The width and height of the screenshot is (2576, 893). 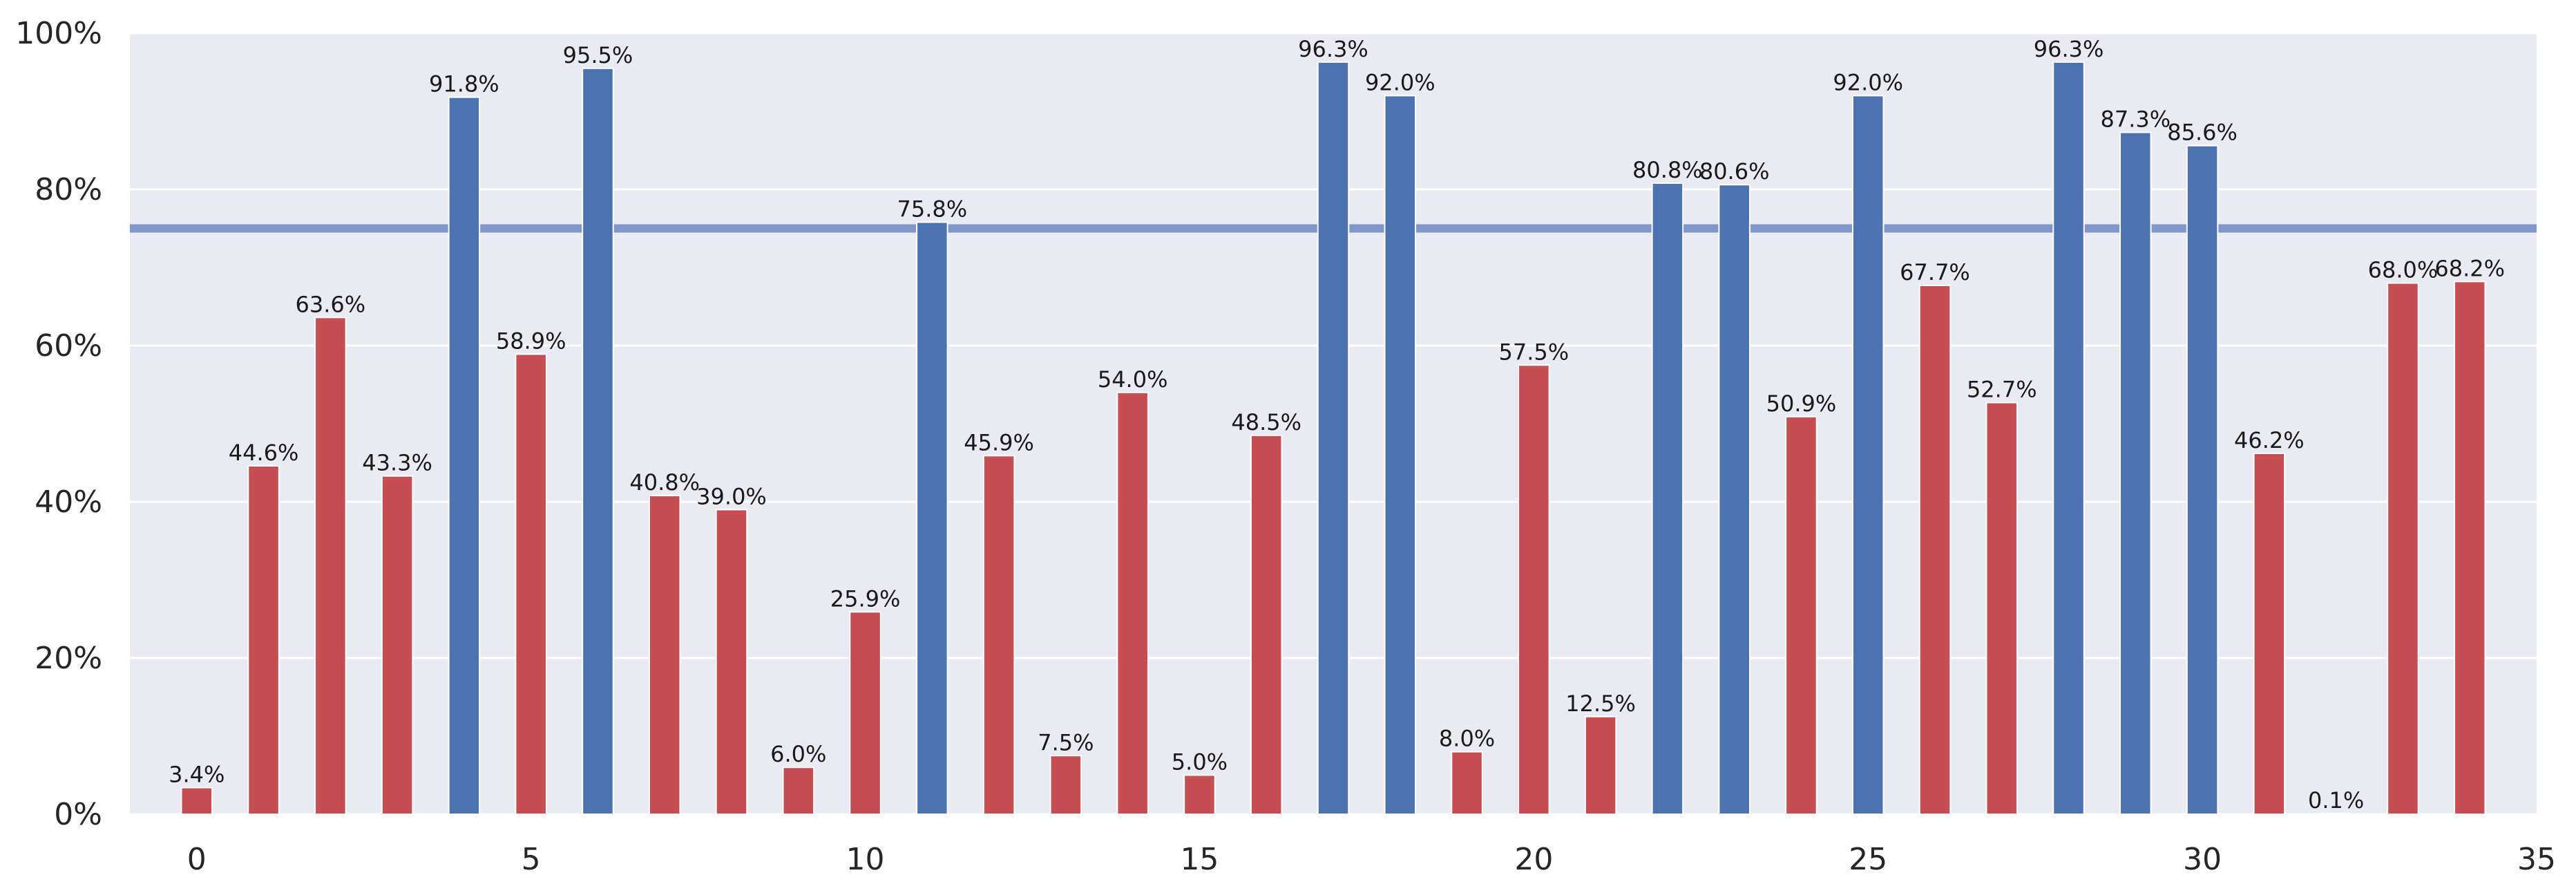 I want to click on data-label: 54.0%, so click(x=1133, y=380).